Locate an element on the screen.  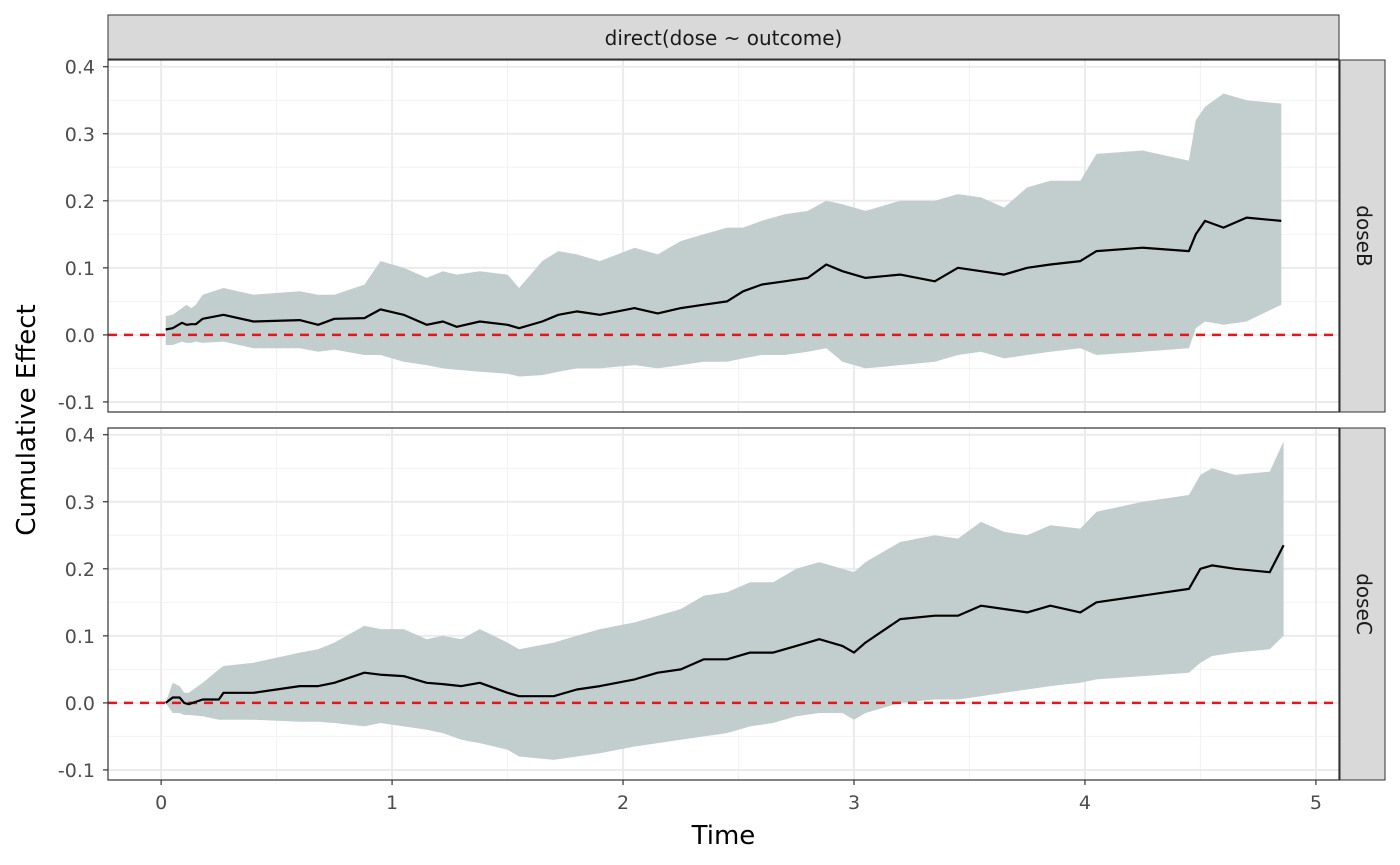
x-tick-label: 1 is located at coordinates (392, 803).